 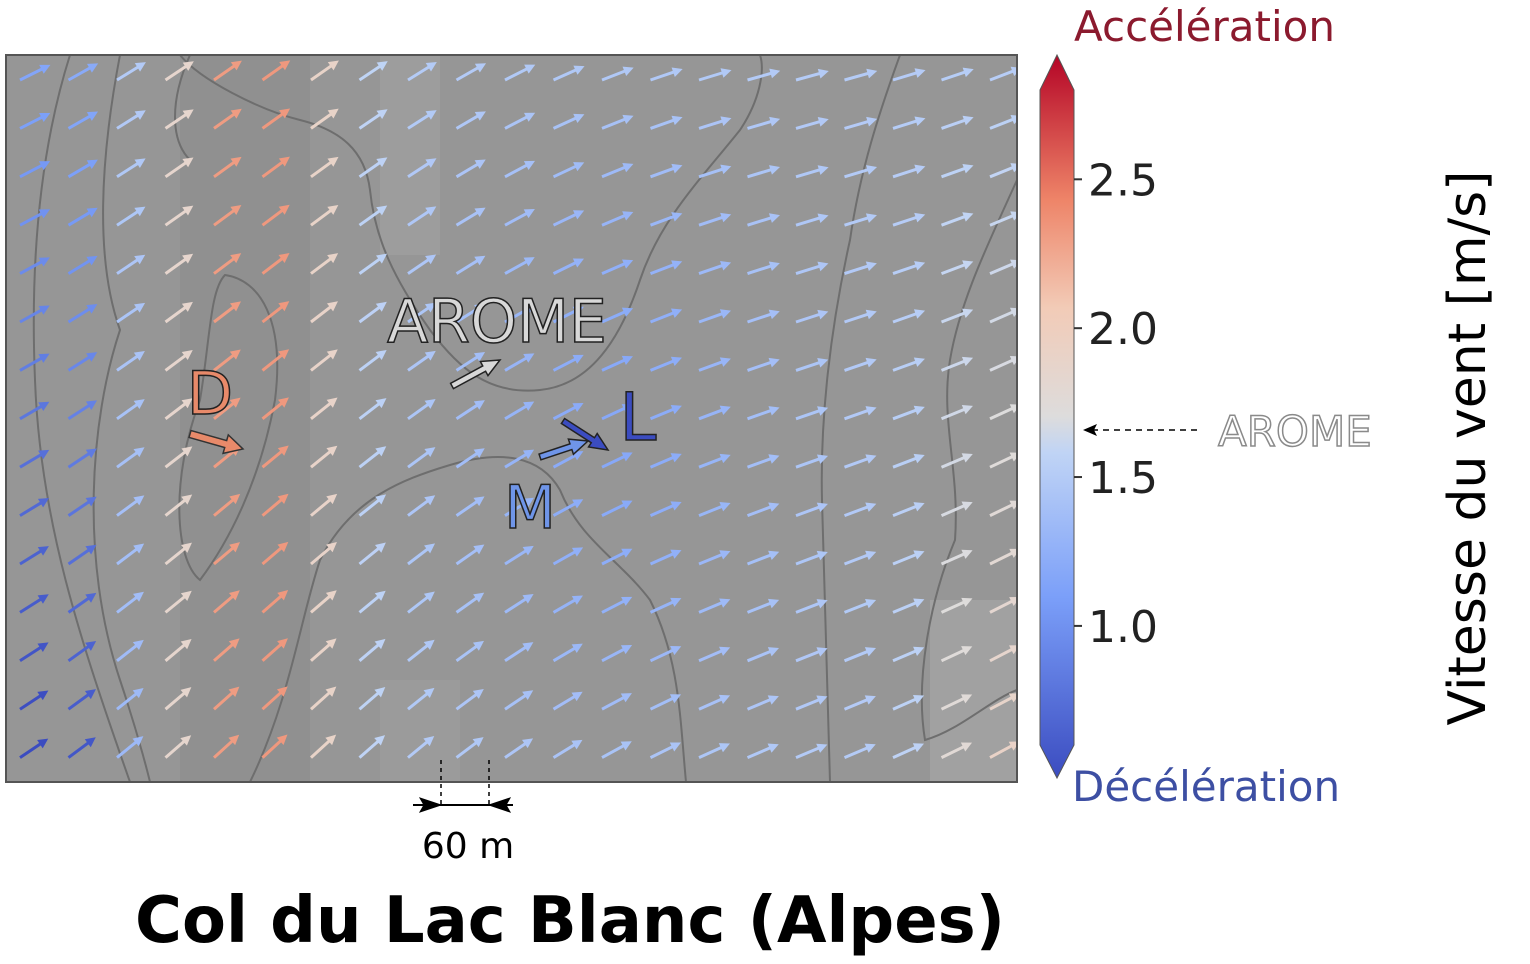 I want to click on colorbar-tick-label: 1.5, so click(x=1123, y=478).